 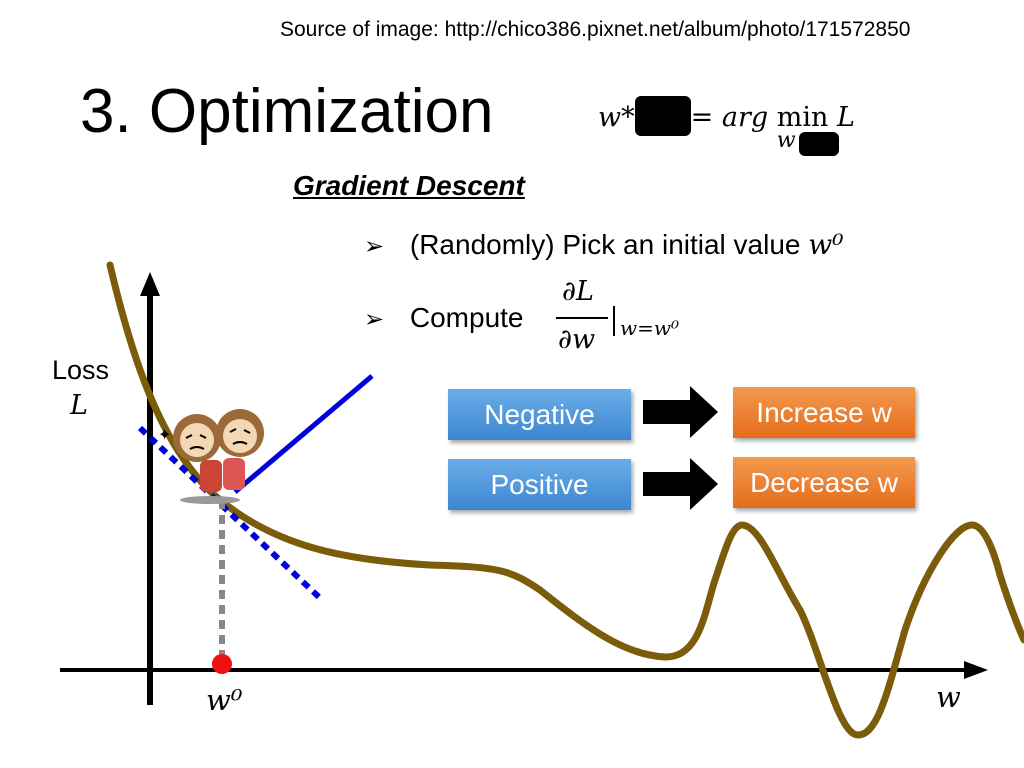 What do you see at coordinates (745, 117) in the screenshot?
I see `formula-arg: arg` at bounding box center [745, 117].